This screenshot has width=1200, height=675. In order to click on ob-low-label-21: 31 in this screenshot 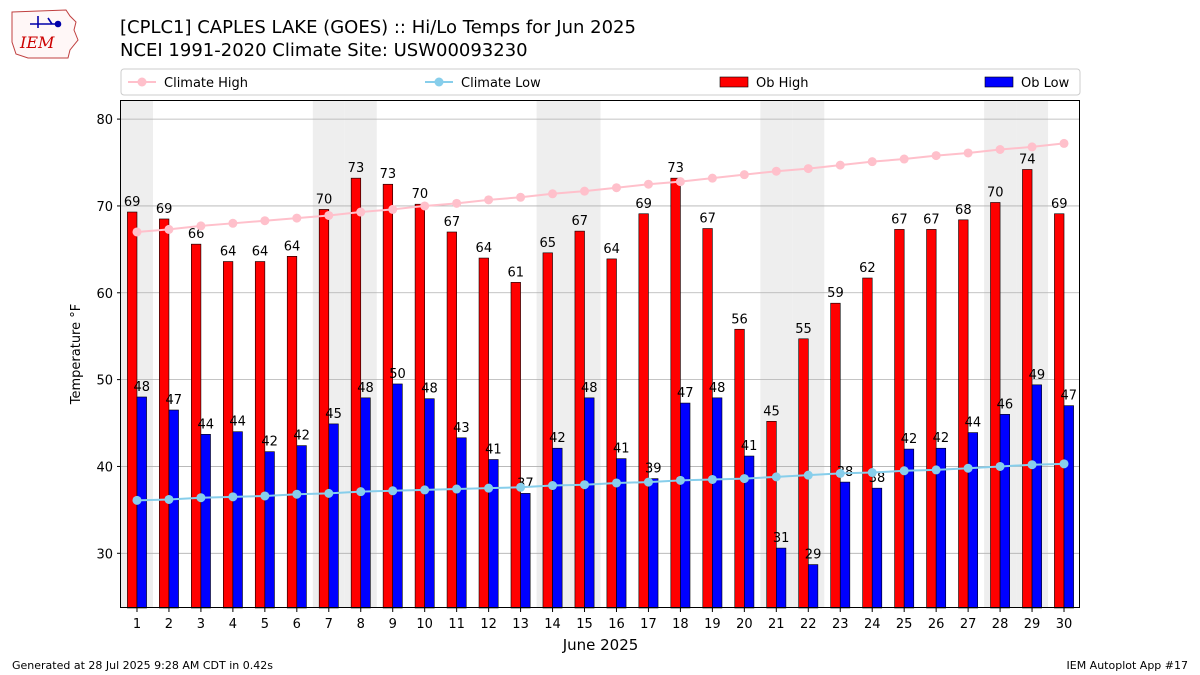, I will do `click(781, 538)`.